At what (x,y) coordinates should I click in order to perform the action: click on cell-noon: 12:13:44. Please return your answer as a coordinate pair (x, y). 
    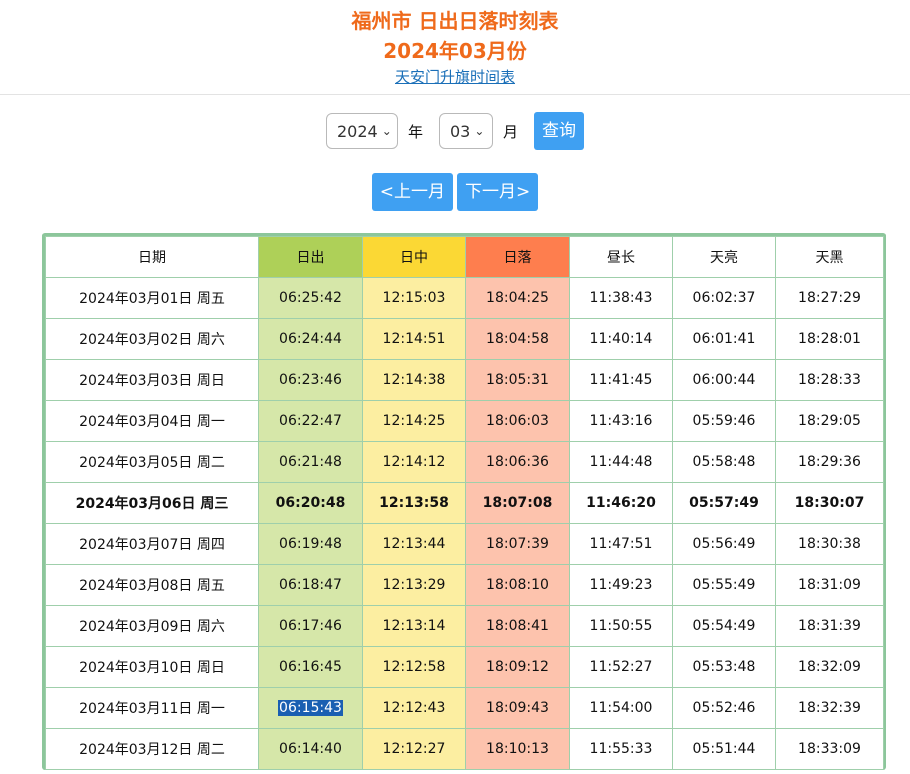
    Looking at the image, I should click on (414, 544).